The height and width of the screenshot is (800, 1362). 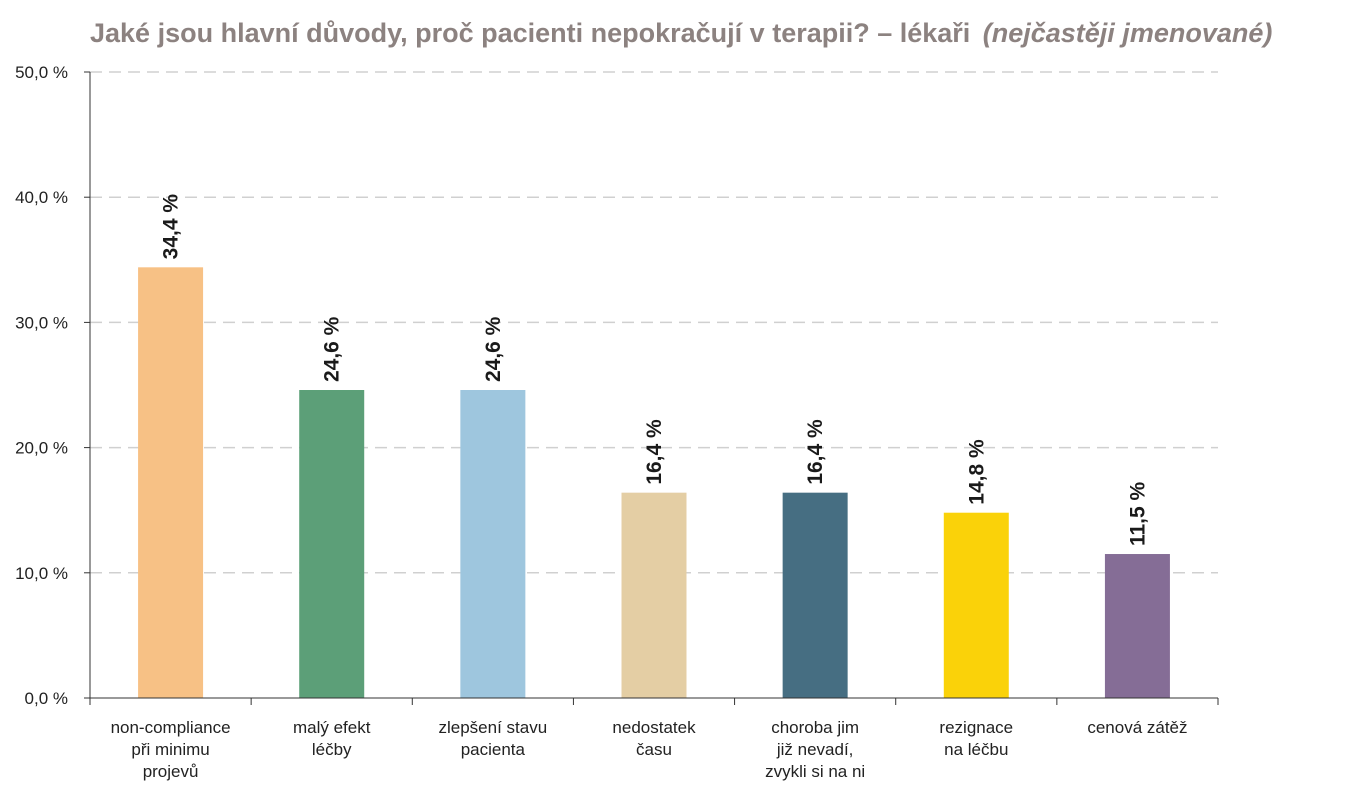 What do you see at coordinates (1128, 33) in the screenshot?
I see `chart-title-subtitle: (nejčastěji jmenované)` at bounding box center [1128, 33].